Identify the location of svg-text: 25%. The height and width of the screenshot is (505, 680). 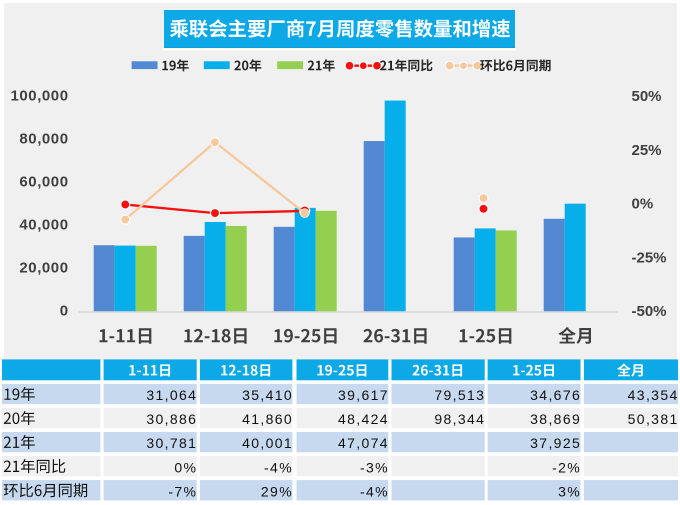
(647, 150).